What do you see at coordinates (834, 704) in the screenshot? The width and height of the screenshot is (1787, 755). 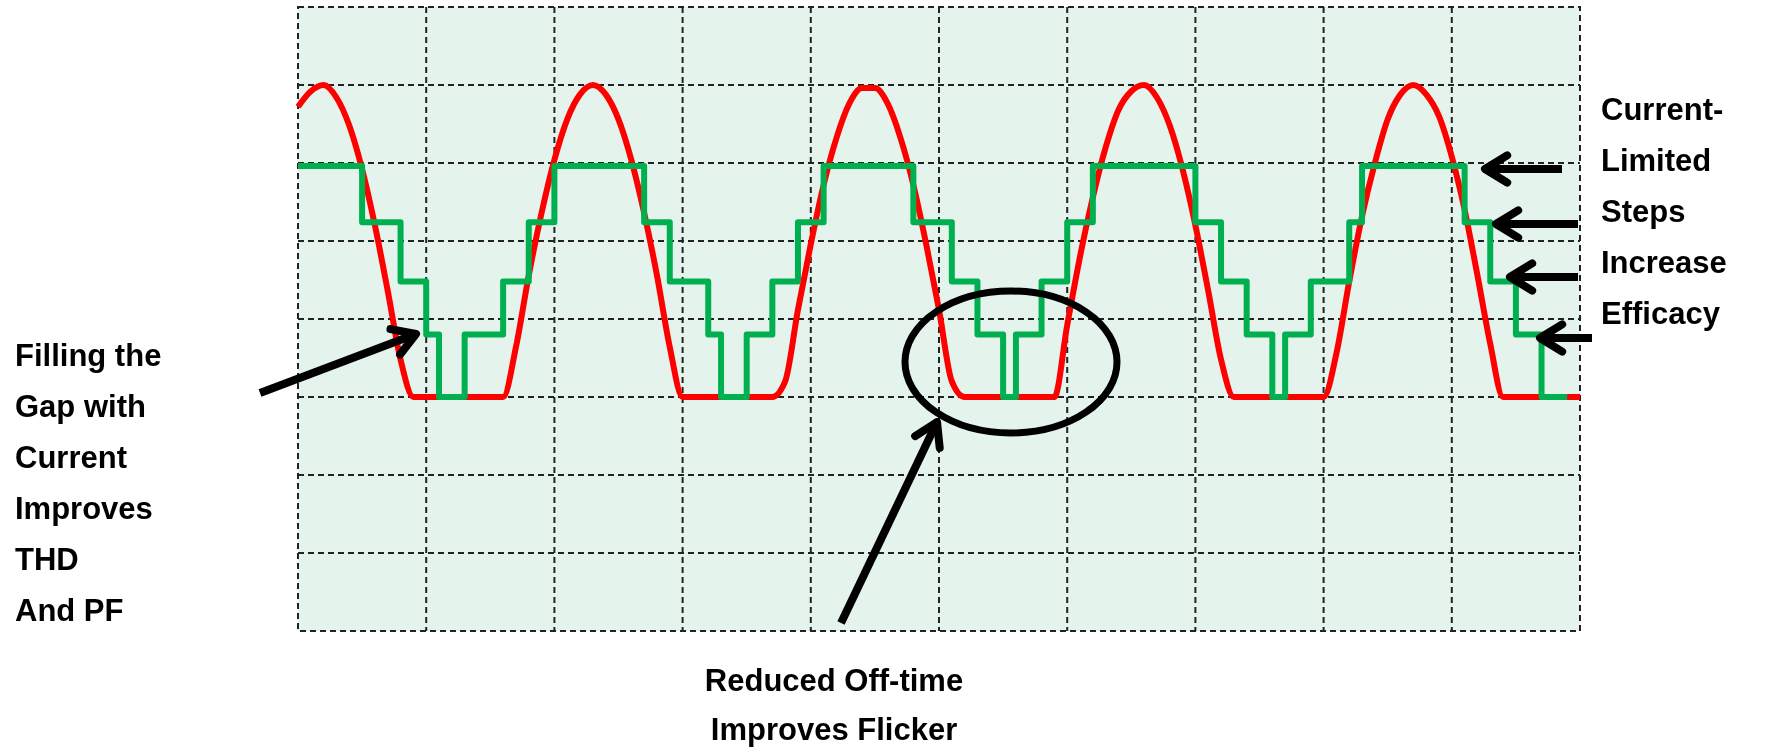 I see `text: Reduced Off-time Improves Flicker` at bounding box center [834, 704].